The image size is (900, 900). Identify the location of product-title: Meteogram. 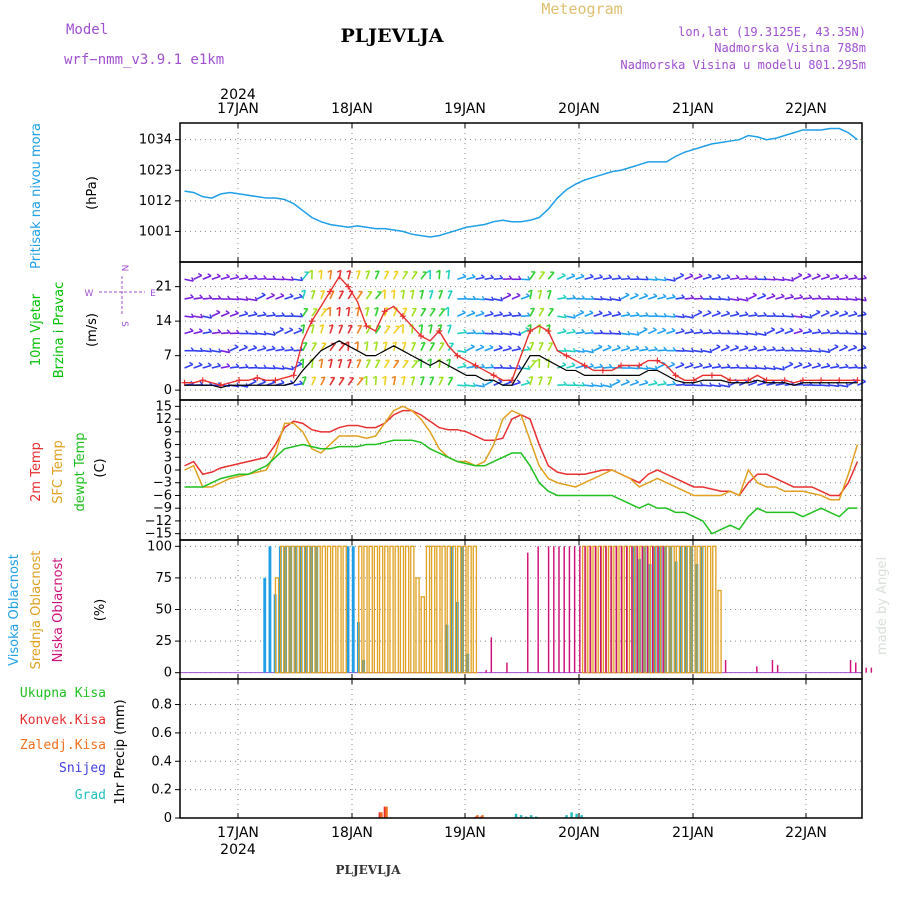
(581, 9).